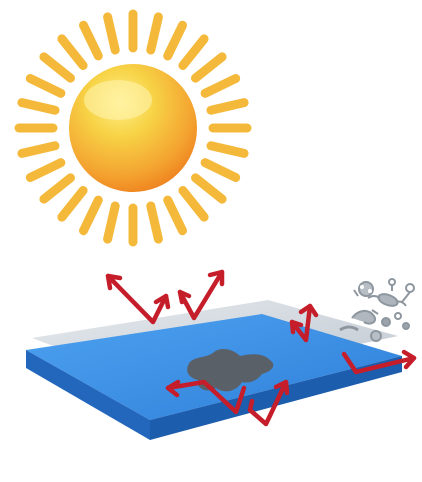  Describe the element at coordinates (268, 403) in the screenshot. I see `arrow-bottom-center` at that location.